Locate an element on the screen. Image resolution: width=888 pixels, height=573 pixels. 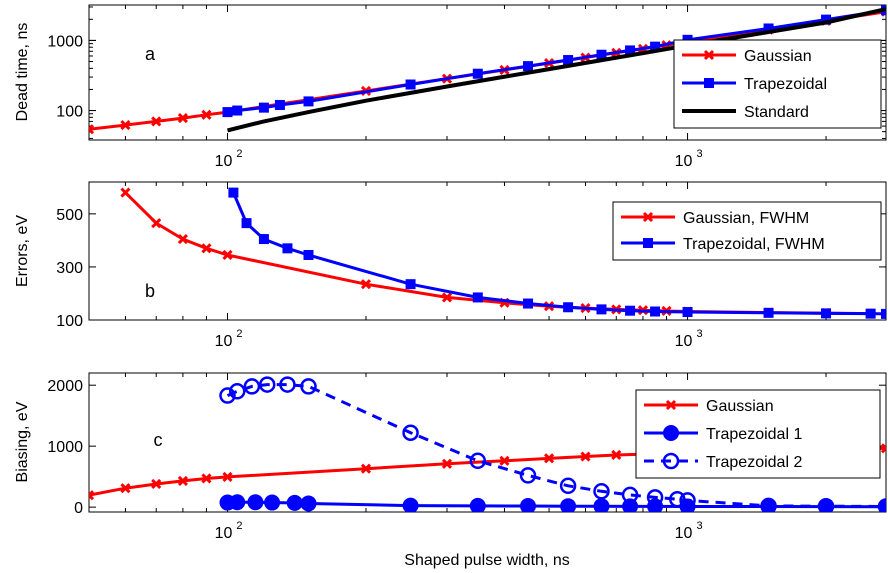
legend-label: Gaussian, FWHM is located at coordinates (746, 218).